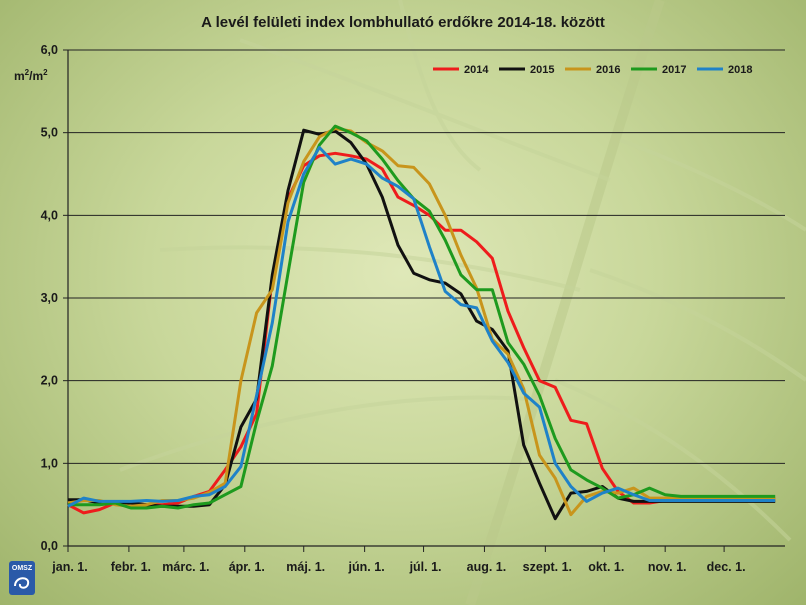 The image size is (806, 605). I want to click on x-tick-label: ápr. 1., so click(247, 567).